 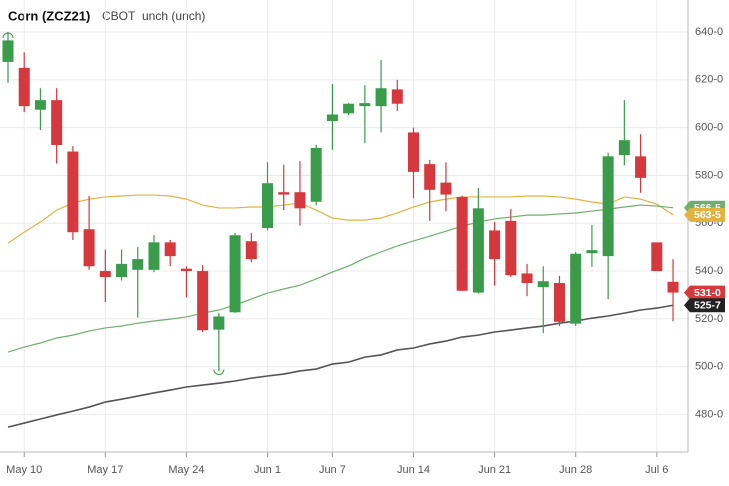 What do you see at coordinates (707, 306) in the screenshot?
I see `price-tag-label: 525-7` at bounding box center [707, 306].